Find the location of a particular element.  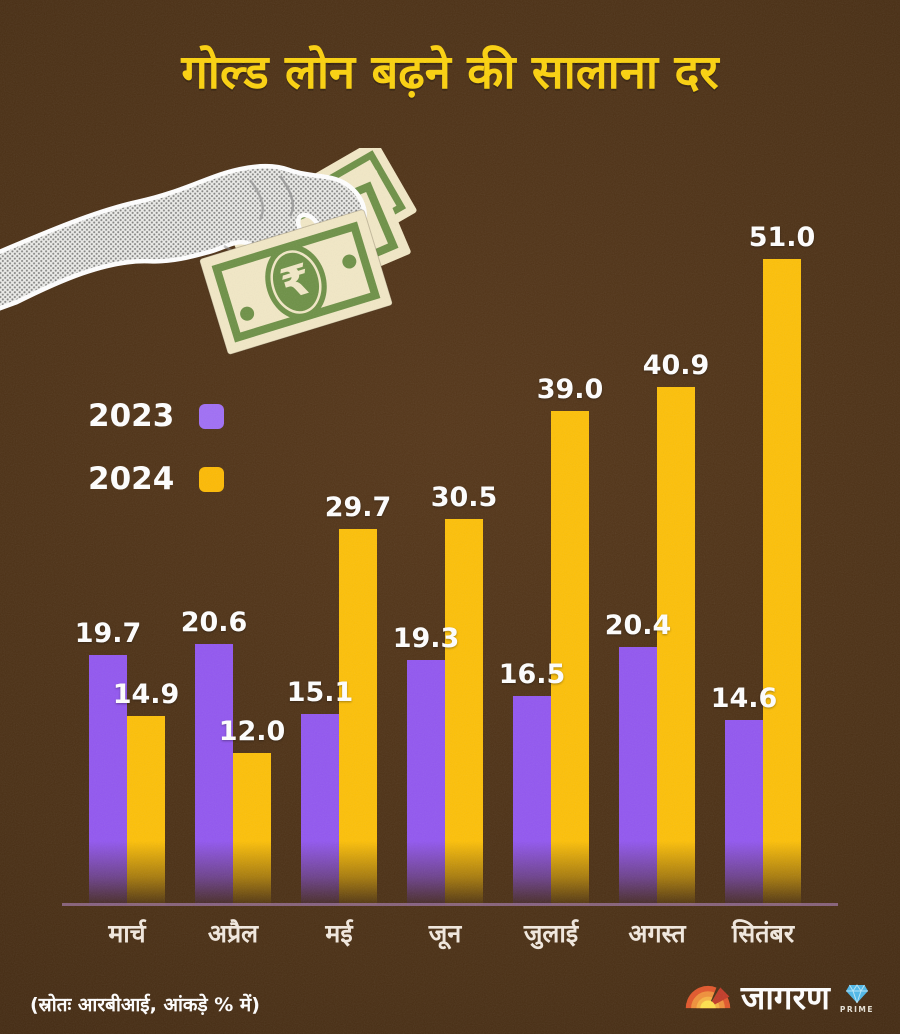

bar-value-label: 30.5 is located at coordinates (464, 497).